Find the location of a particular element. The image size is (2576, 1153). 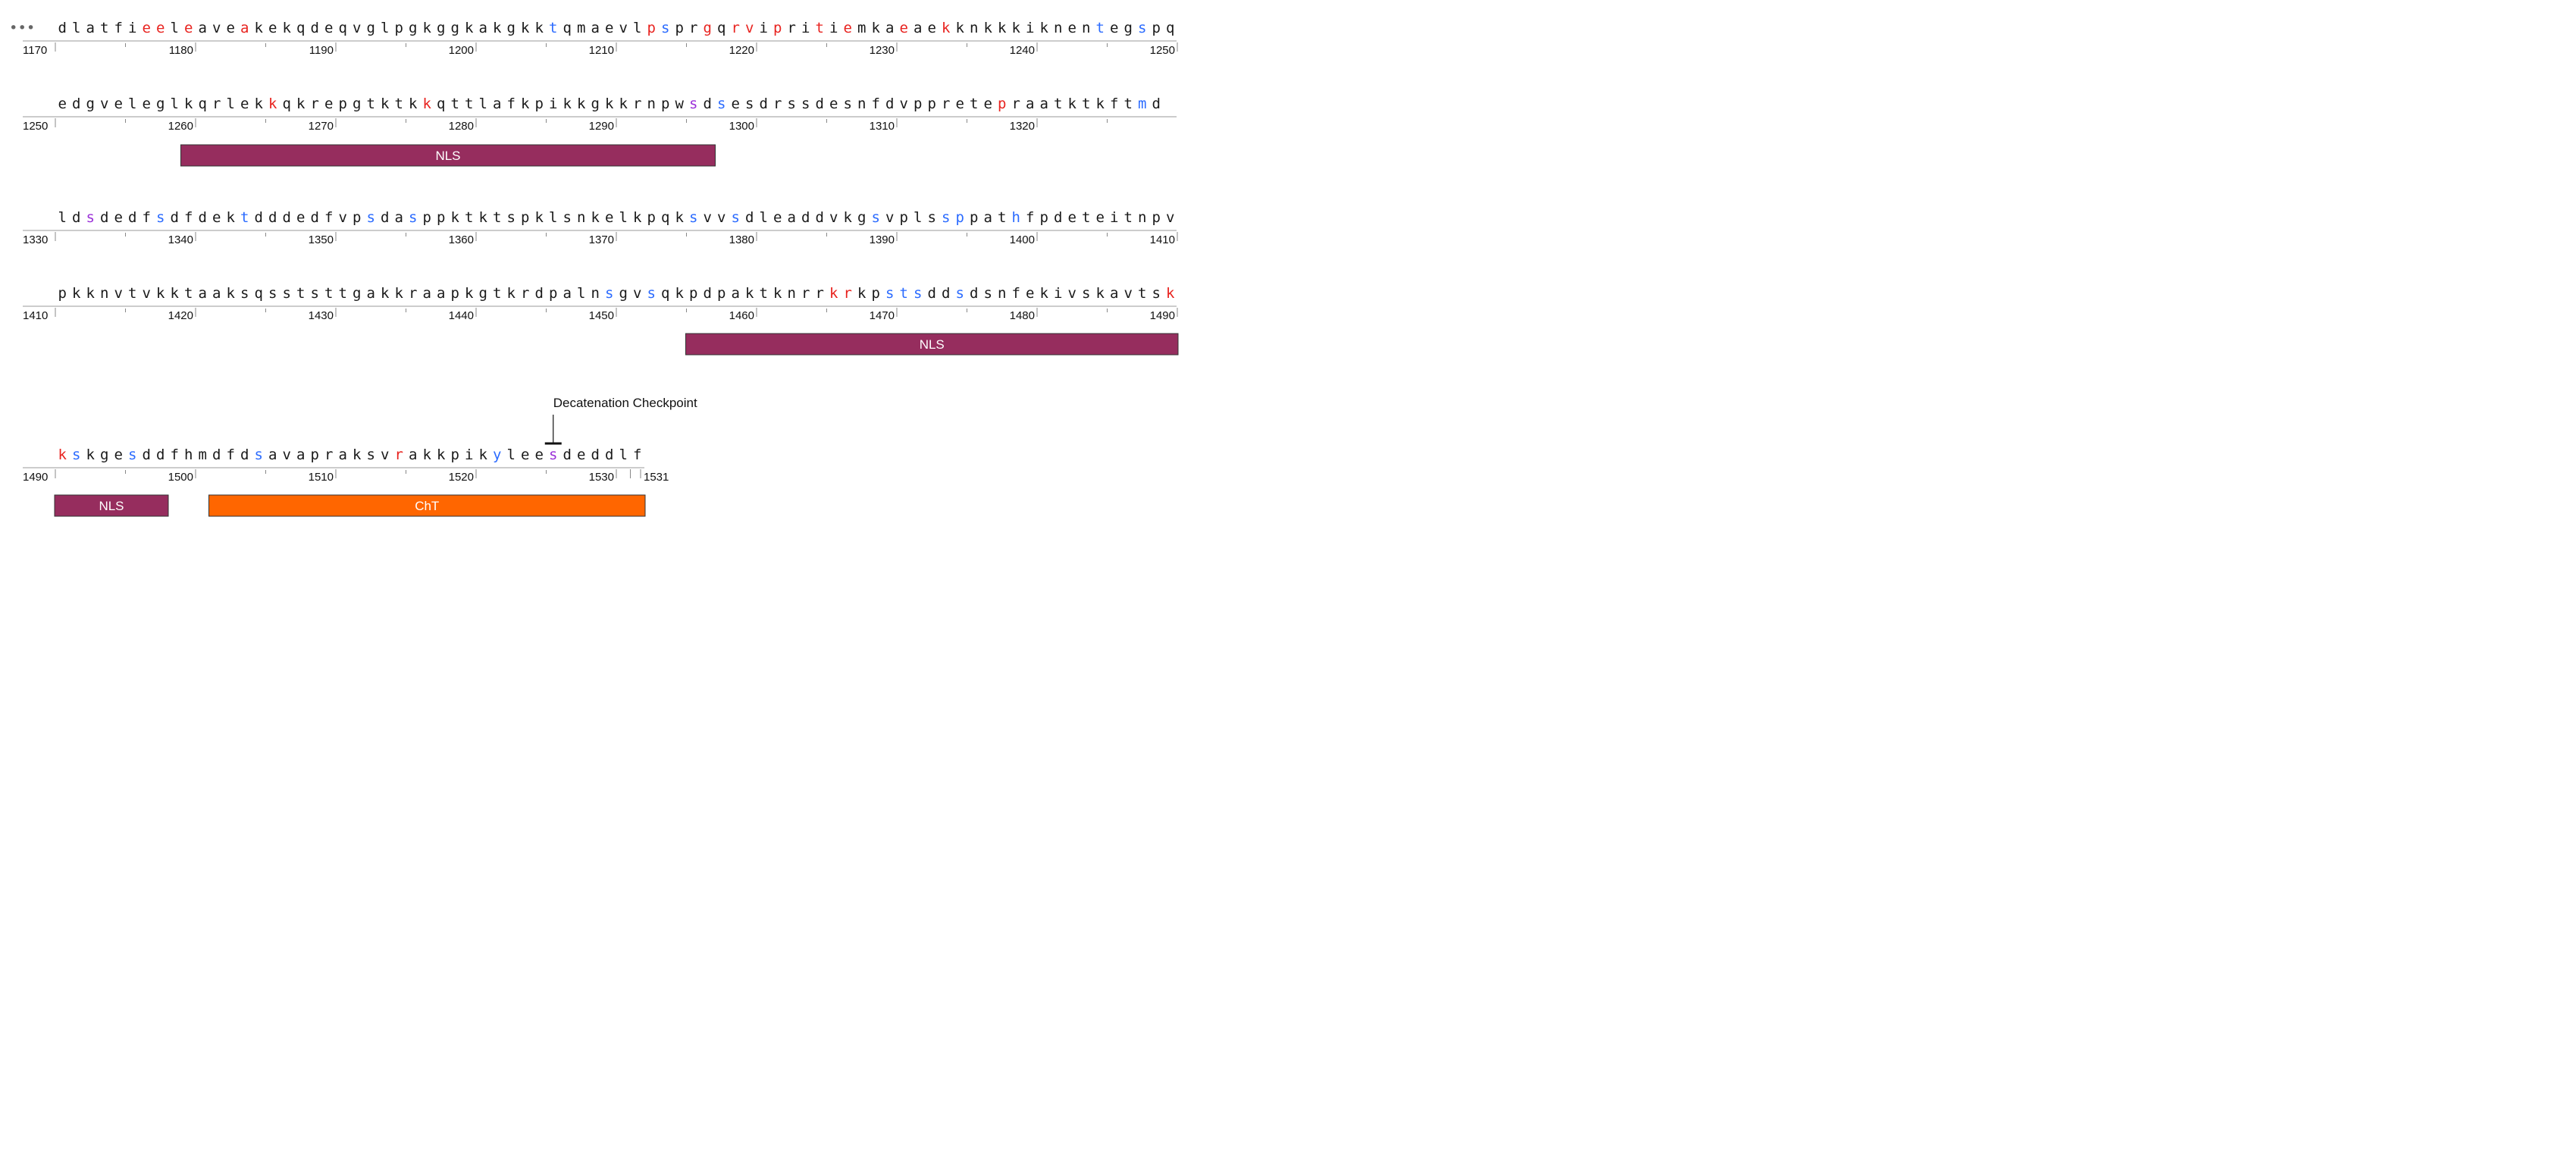

feature-cht: ChT is located at coordinates (427, 505).